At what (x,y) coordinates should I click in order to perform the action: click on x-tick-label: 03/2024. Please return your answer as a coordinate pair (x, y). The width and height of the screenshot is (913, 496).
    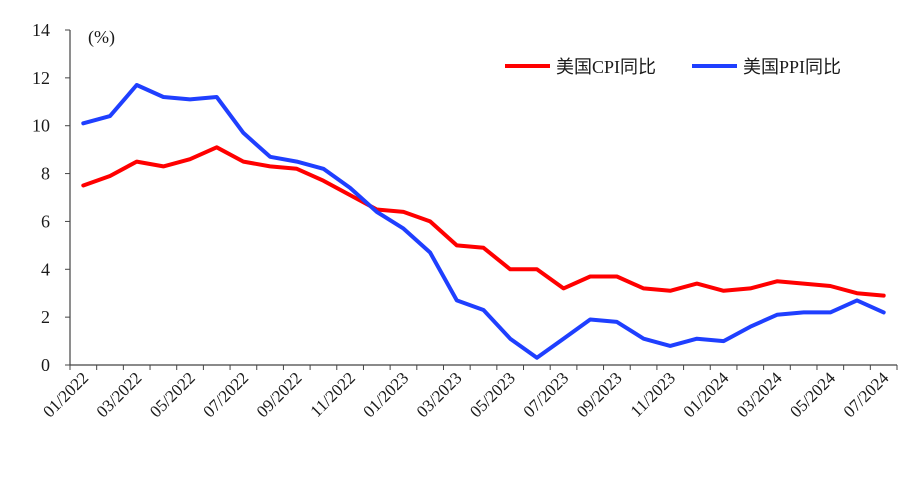
    Looking at the image, I should click on (759, 394).